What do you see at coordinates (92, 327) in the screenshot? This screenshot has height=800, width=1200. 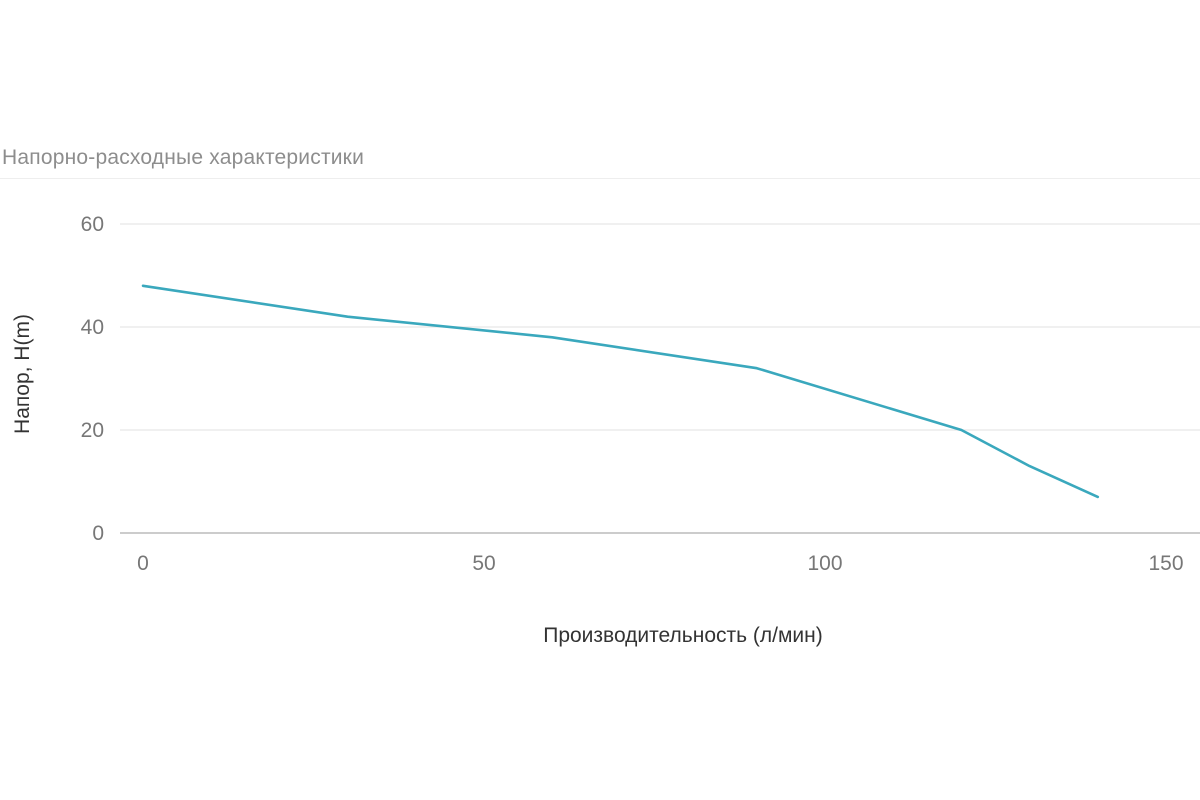 I see `y-tick-label: 40` at bounding box center [92, 327].